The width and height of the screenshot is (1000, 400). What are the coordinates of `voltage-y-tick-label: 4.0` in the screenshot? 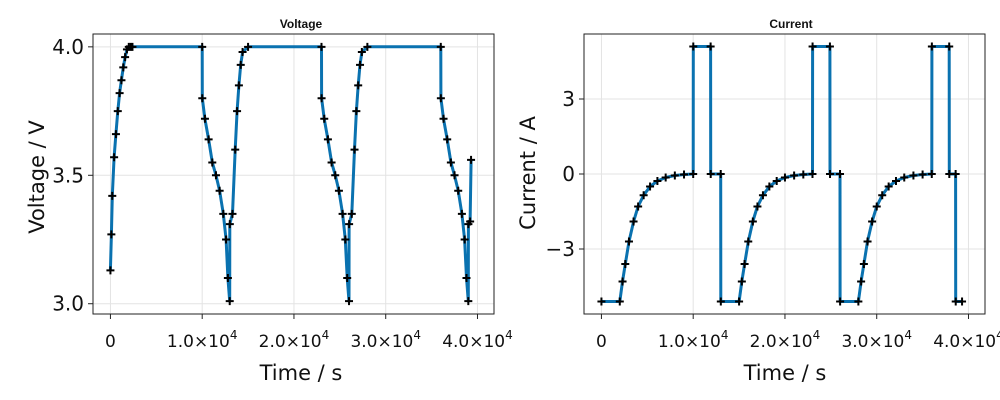 It's located at (68, 47).